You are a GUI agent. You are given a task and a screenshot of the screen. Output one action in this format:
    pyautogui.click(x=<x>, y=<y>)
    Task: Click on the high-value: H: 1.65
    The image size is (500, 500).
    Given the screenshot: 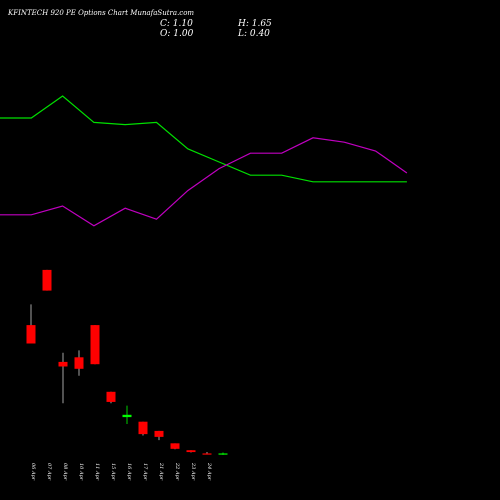 What is the action you would take?
    pyautogui.click(x=254, y=24)
    